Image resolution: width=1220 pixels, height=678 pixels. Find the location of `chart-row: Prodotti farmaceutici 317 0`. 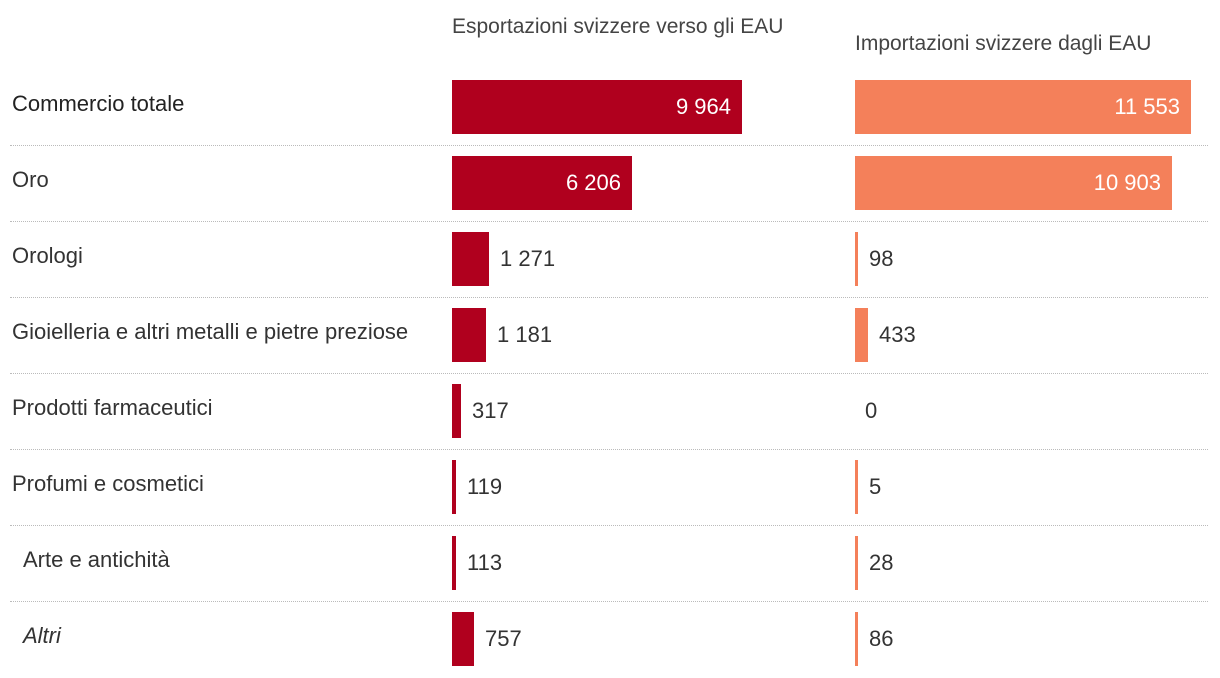

chart-row: Prodotti farmaceutici 317 0 is located at coordinates (610, 412).